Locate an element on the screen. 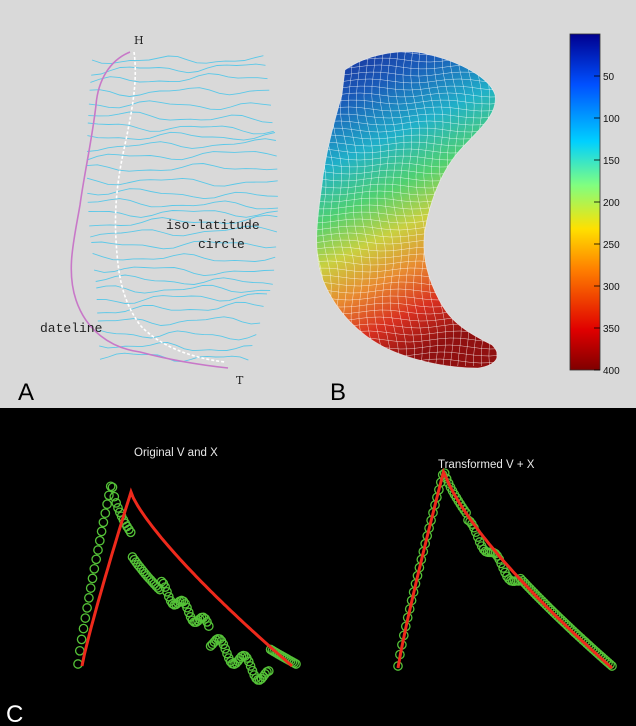  panel-b-letter: B is located at coordinates (338, 392).